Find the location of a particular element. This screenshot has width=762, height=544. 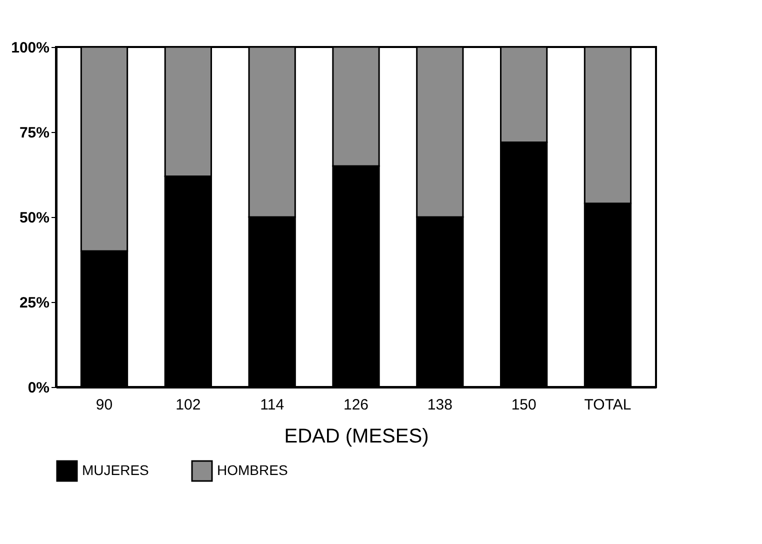

y-tick-label: 50% is located at coordinates (34, 218).